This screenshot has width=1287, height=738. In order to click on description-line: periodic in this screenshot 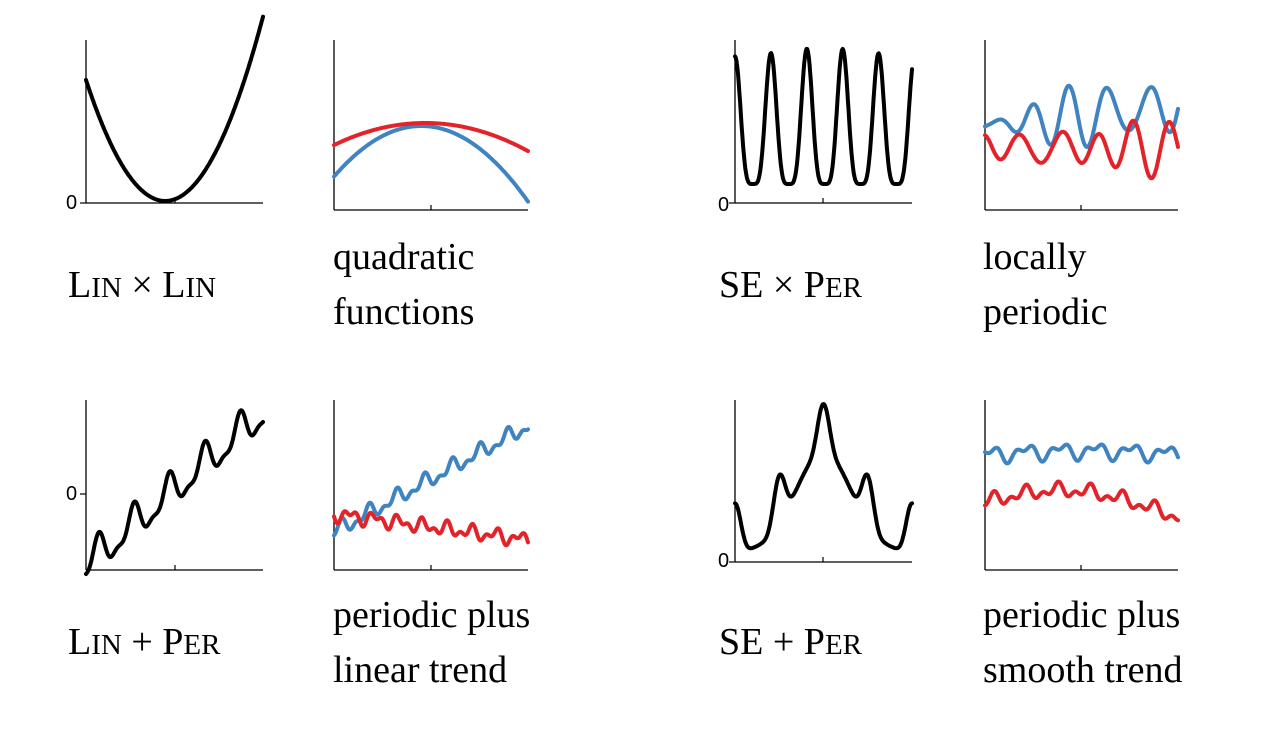, I will do `click(1045, 312)`.